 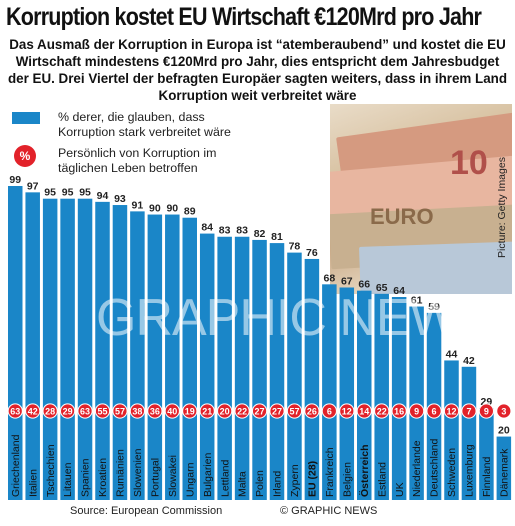 What do you see at coordinates (260, 483) in the screenshot?
I see `category-label: Polen` at bounding box center [260, 483].